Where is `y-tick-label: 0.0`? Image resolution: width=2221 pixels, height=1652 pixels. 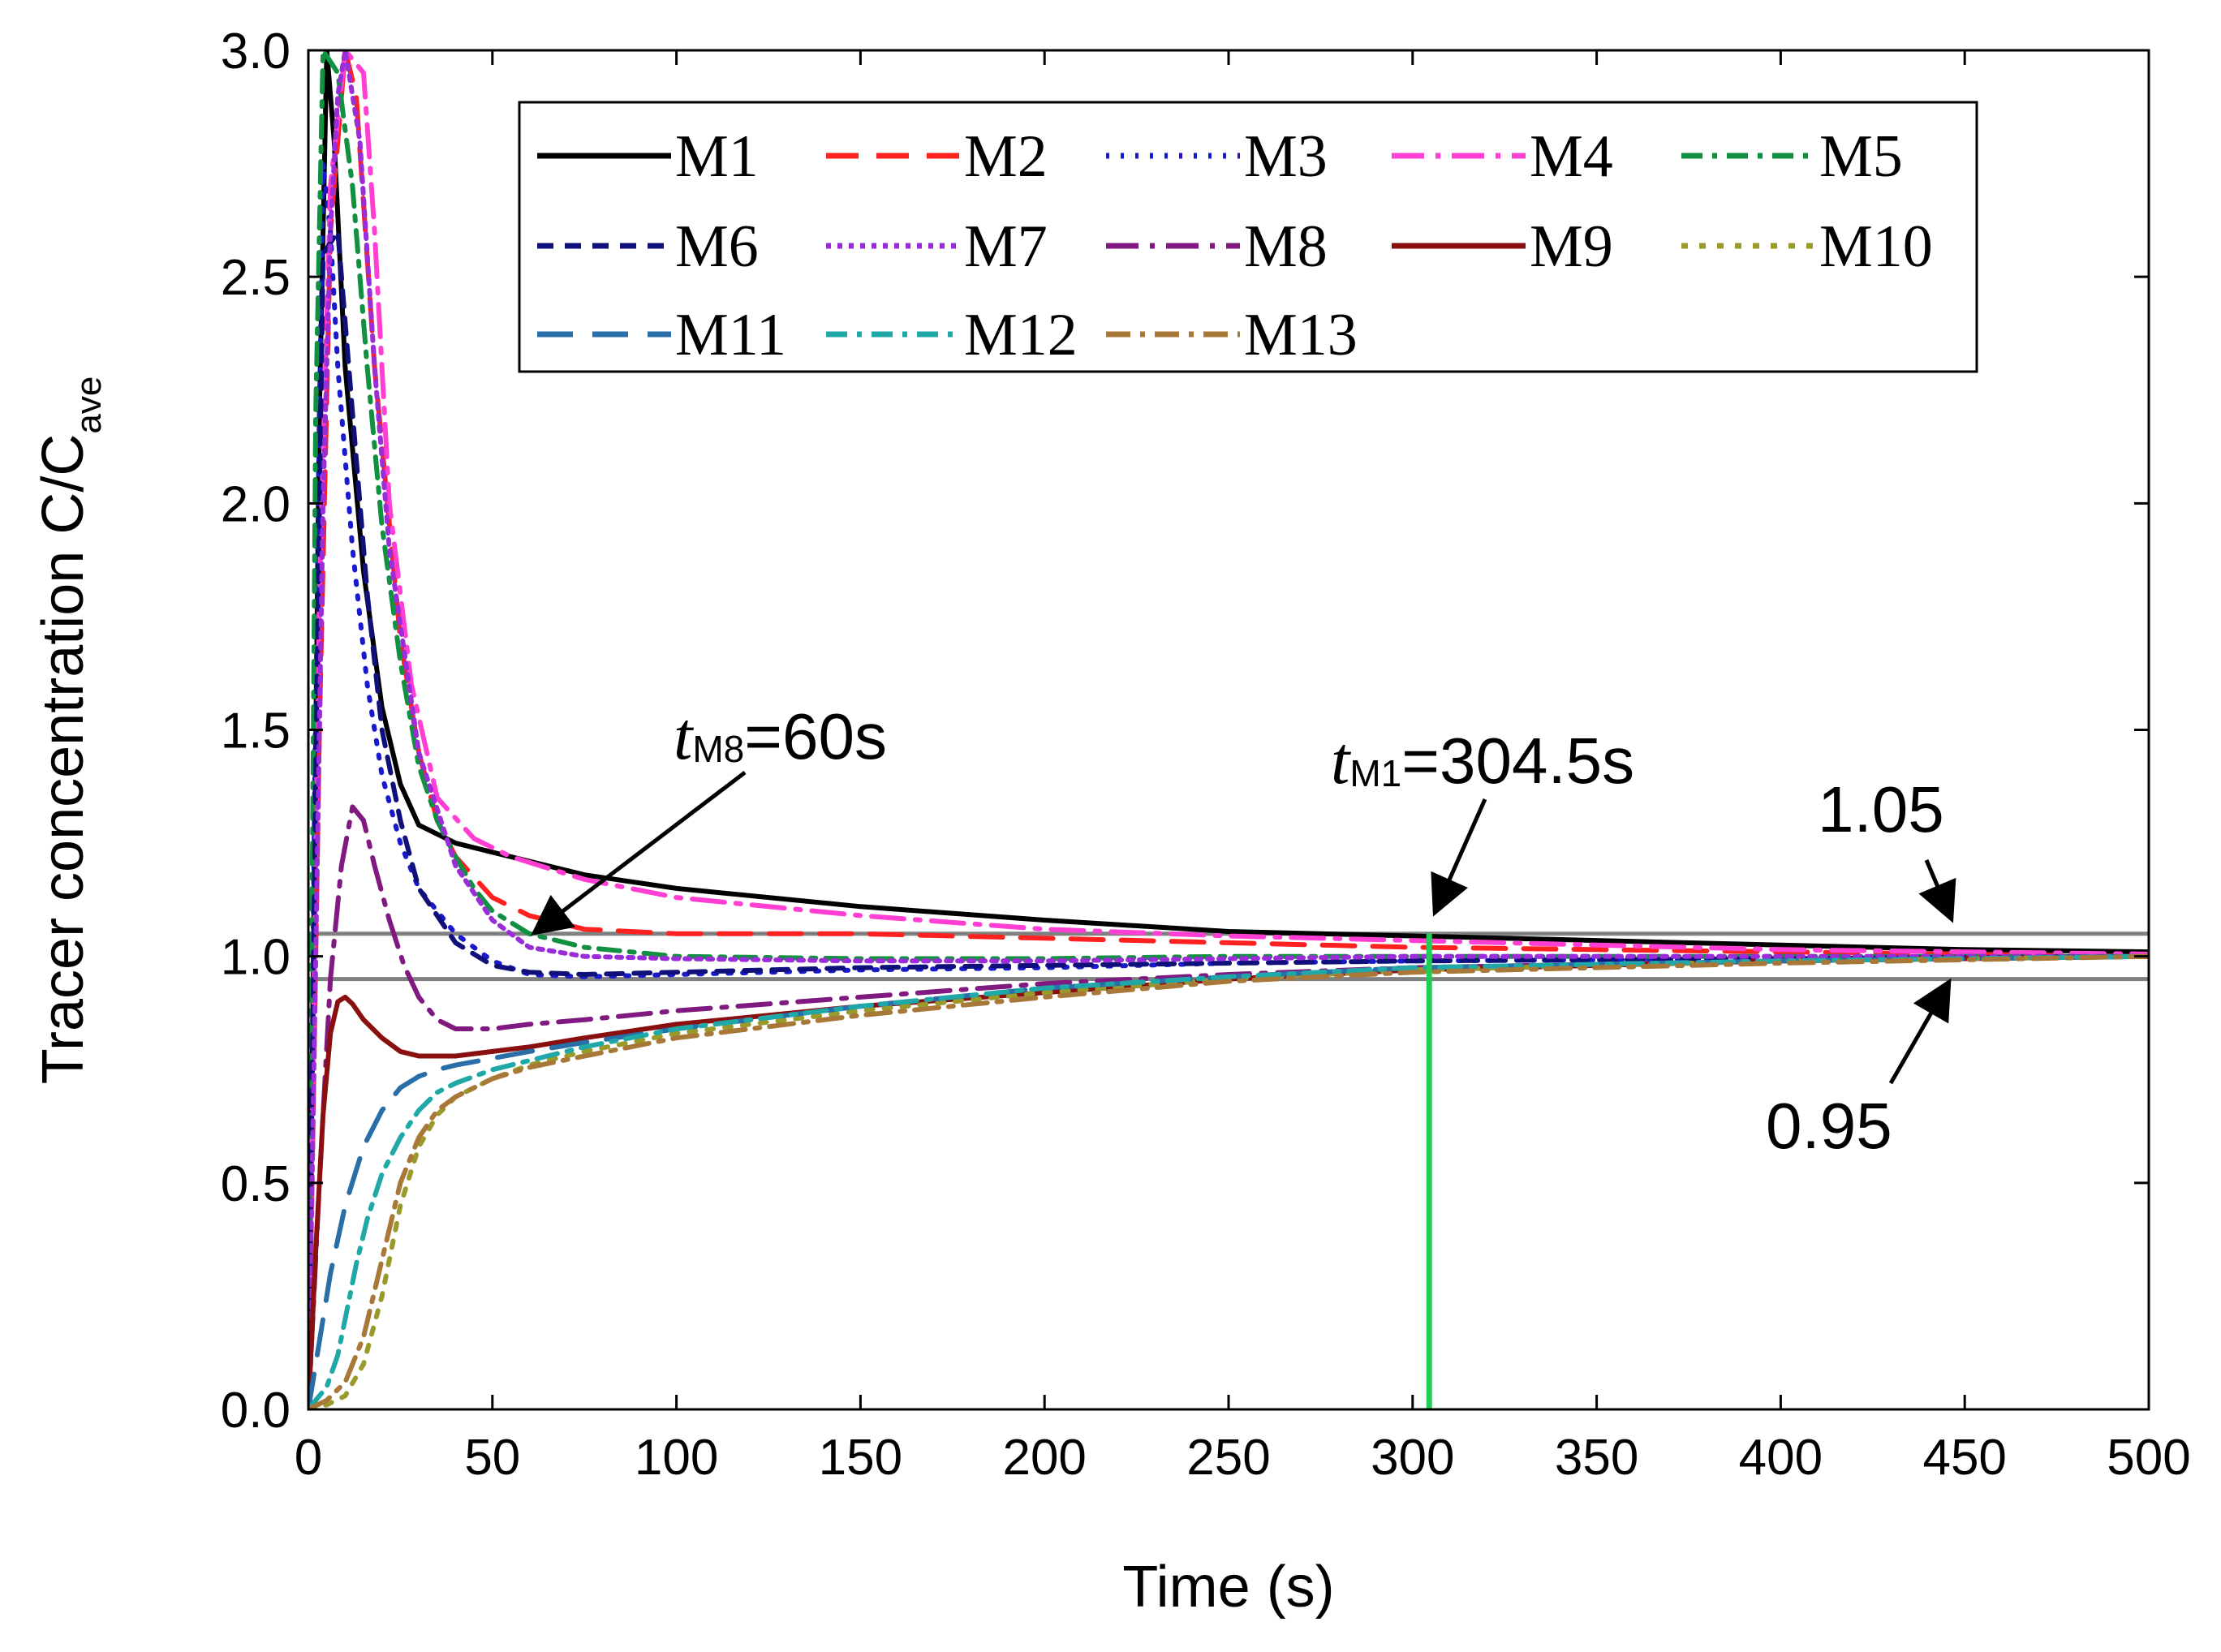
y-tick-label: 0.0 is located at coordinates (256, 1411).